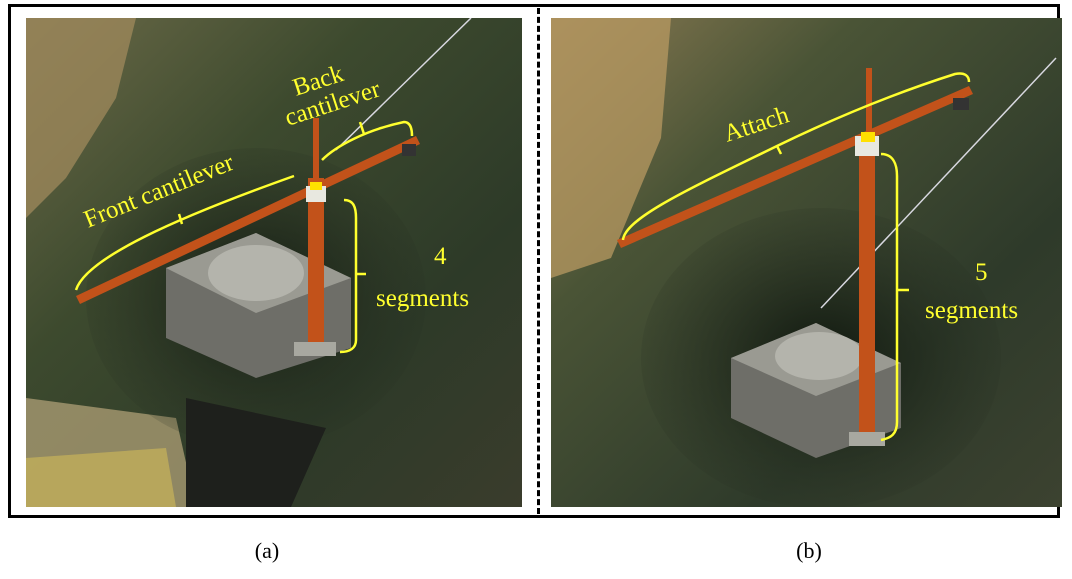 Image resolution: width=1072 pixels, height=579 pixels. I want to click on segments-count-label: 4, so click(440, 256).